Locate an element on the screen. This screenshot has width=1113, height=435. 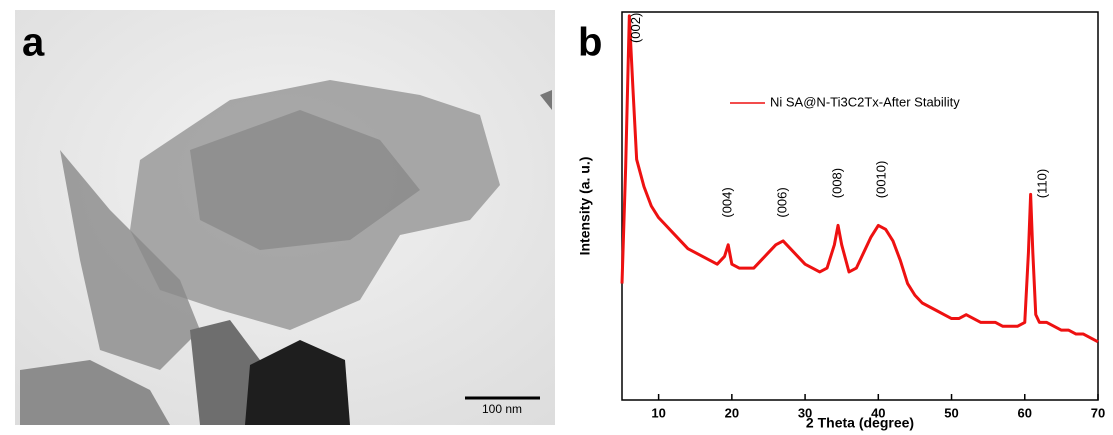
scale-bar-label: 100 nm is located at coordinates (502, 409).